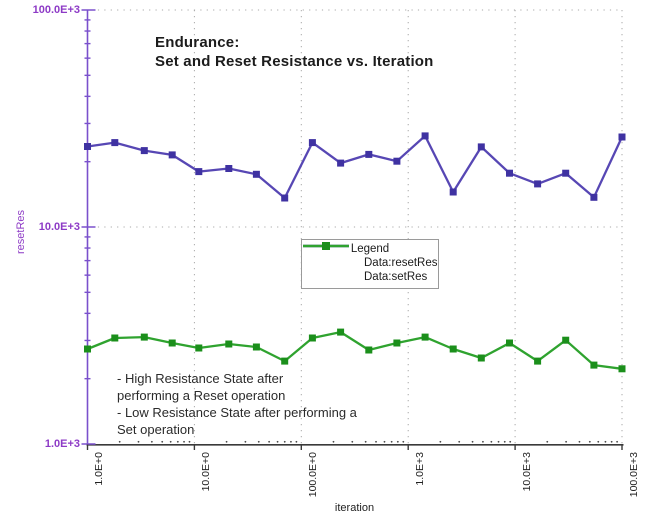 This screenshot has width=646, height=524. Describe the element at coordinates (59, 227) in the screenshot. I see `y-tick-label-10e3: 10.0E+3` at that location.